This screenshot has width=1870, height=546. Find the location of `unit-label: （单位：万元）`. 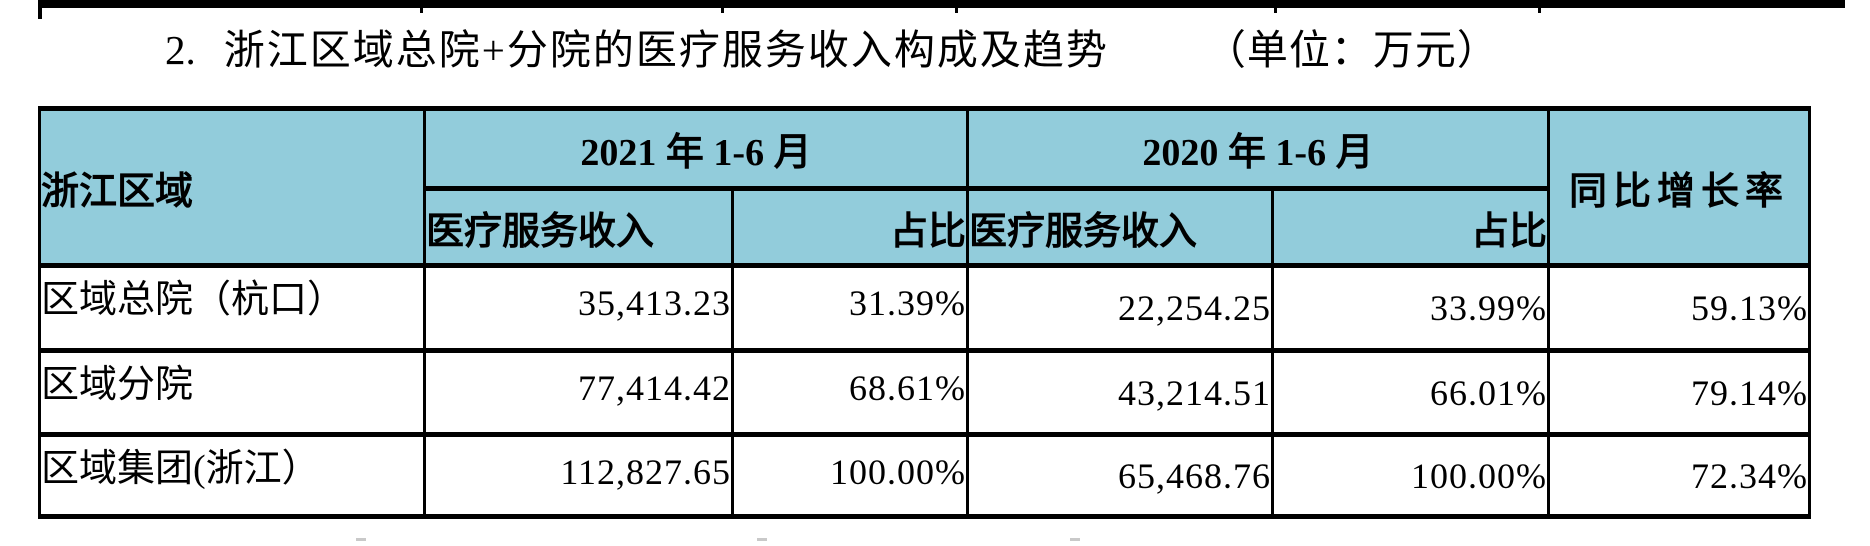

unit-label: （单位：万元） is located at coordinates (1351, 50).